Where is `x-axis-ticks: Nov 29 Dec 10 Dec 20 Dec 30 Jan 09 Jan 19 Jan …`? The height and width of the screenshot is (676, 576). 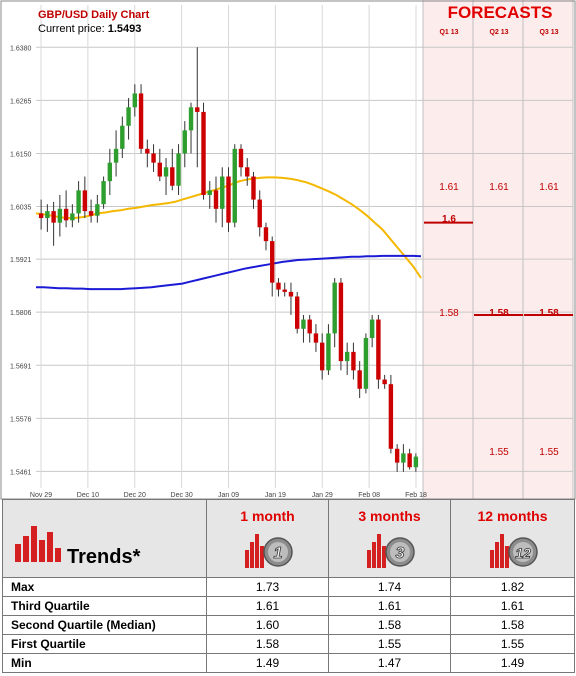
x-axis-ticks: Nov 29 Dec 10 Dec 20 Dec 30 Jan 09 Jan 19 Jan … is located at coordinates (228, 495).